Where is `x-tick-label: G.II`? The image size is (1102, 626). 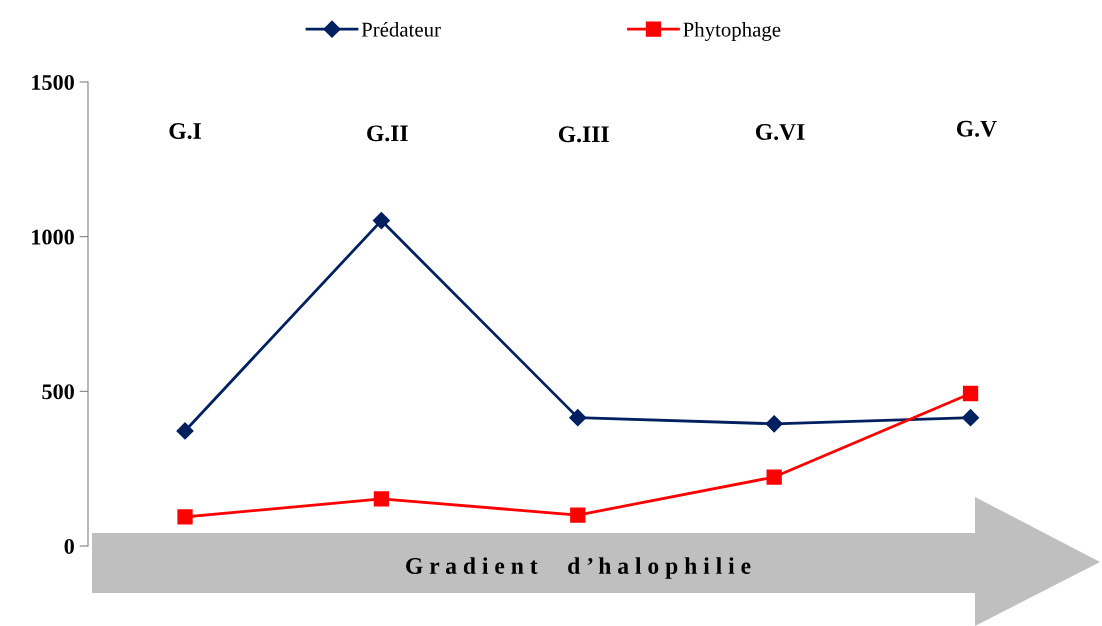
x-tick-label: G.II is located at coordinates (387, 133).